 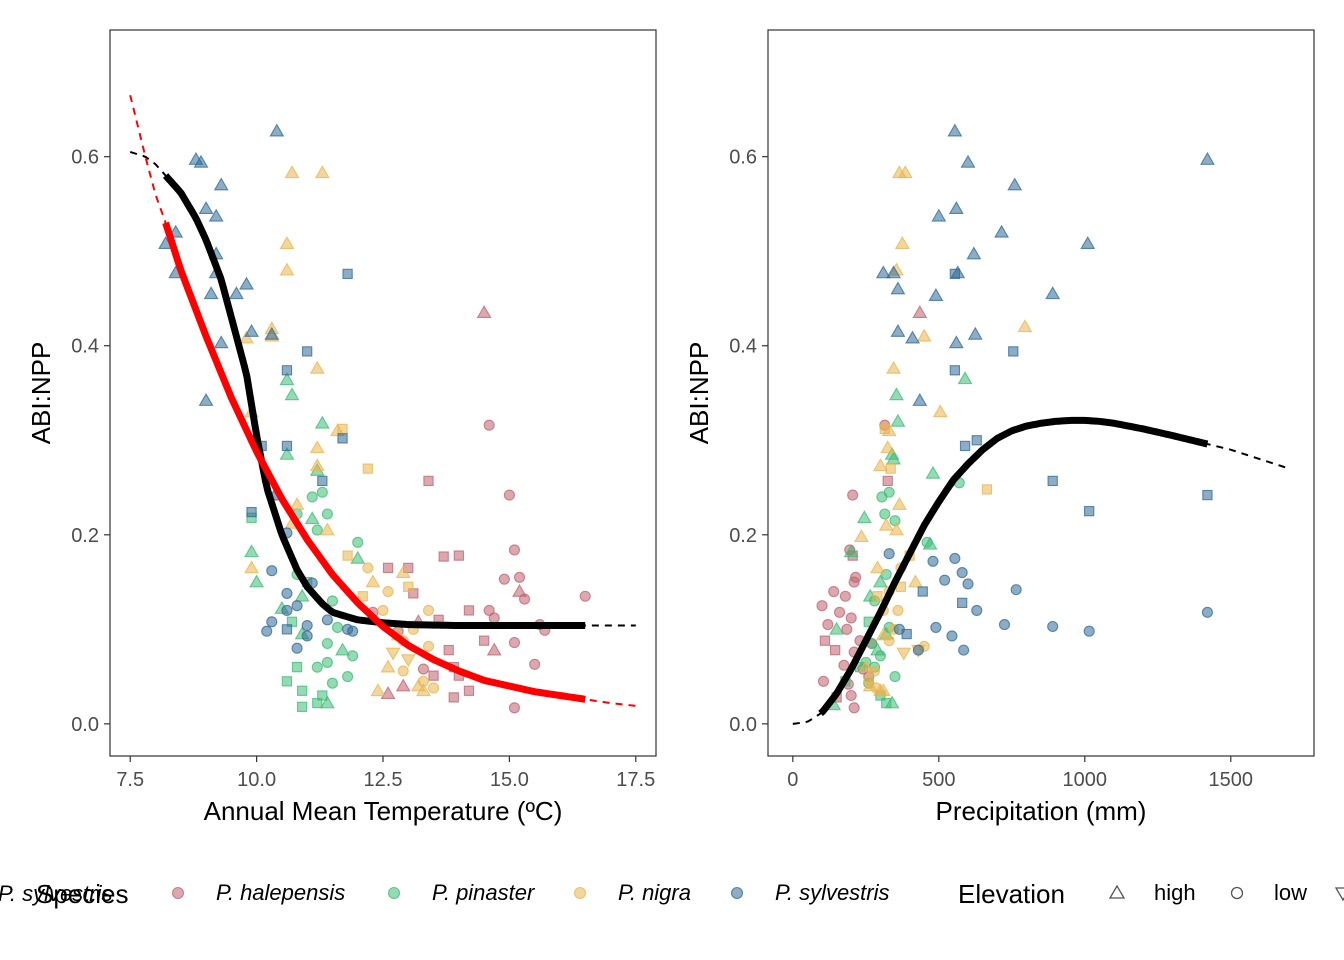 I want to click on legend-item-halepensis: P. halepensis, so click(x=258, y=892).